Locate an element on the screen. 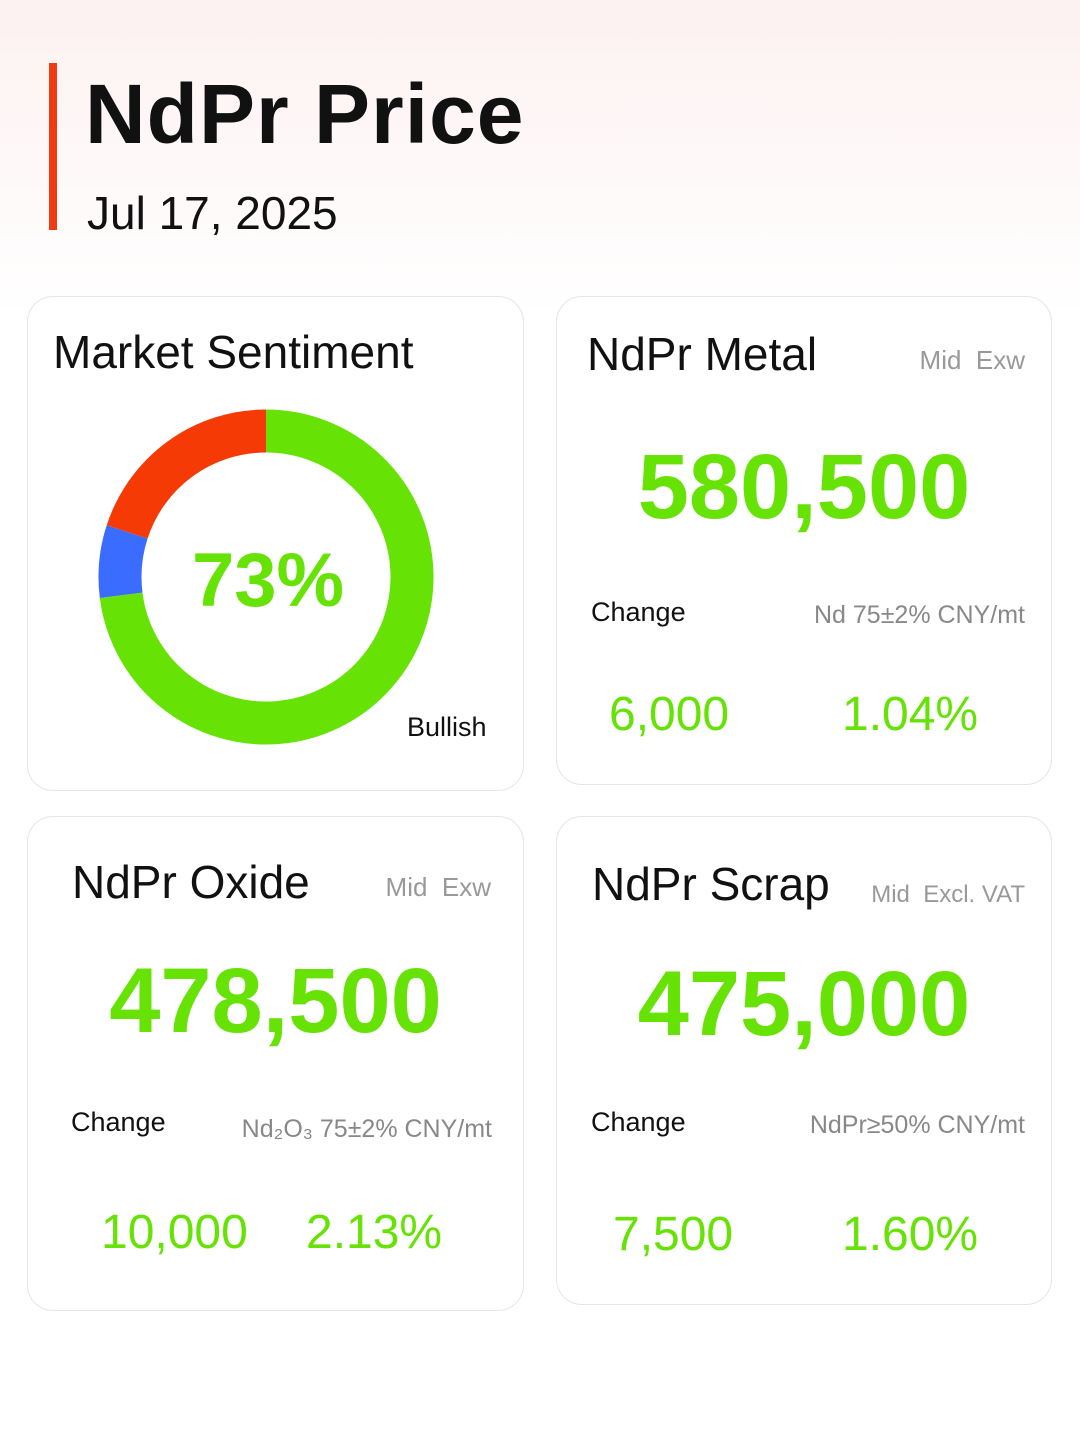  price-value: 580,500 is located at coordinates (804, 487).